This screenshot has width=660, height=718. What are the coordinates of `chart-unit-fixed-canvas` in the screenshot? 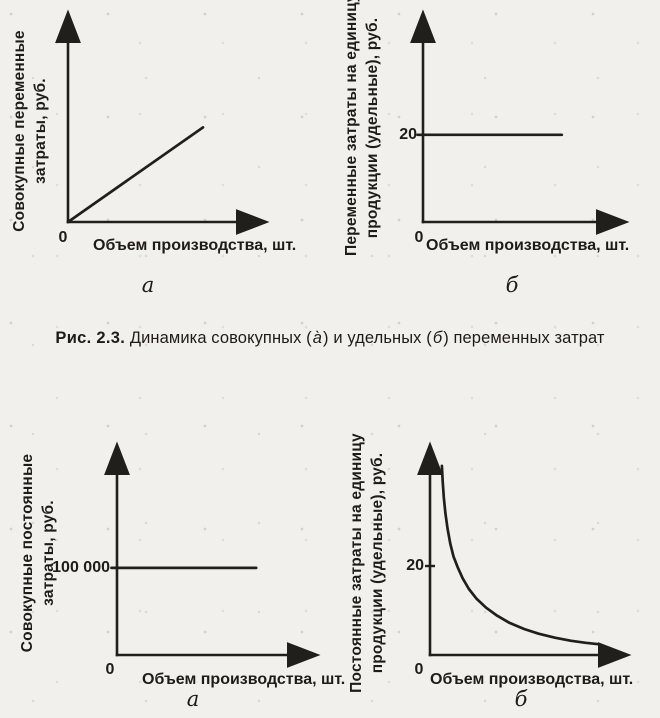 It's located at (524, 554).